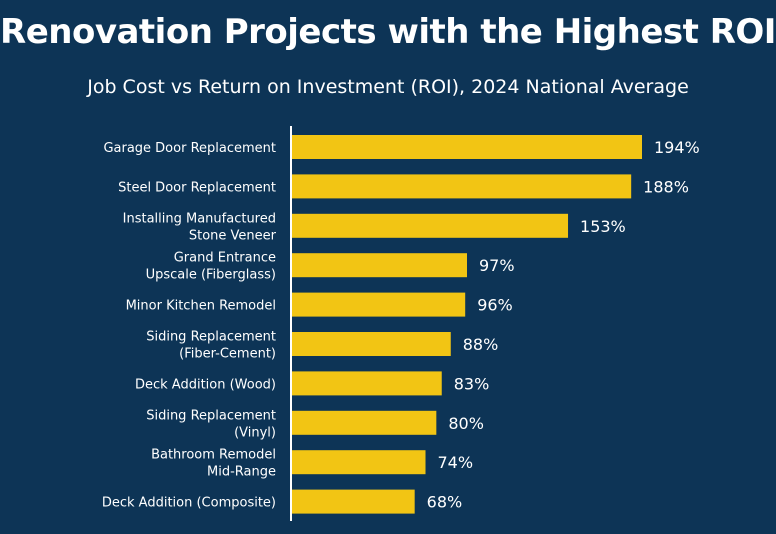  What do you see at coordinates (189, 503) in the screenshot?
I see `category-label: Deck Addition (Composite)` at bounding box center [189, 503].